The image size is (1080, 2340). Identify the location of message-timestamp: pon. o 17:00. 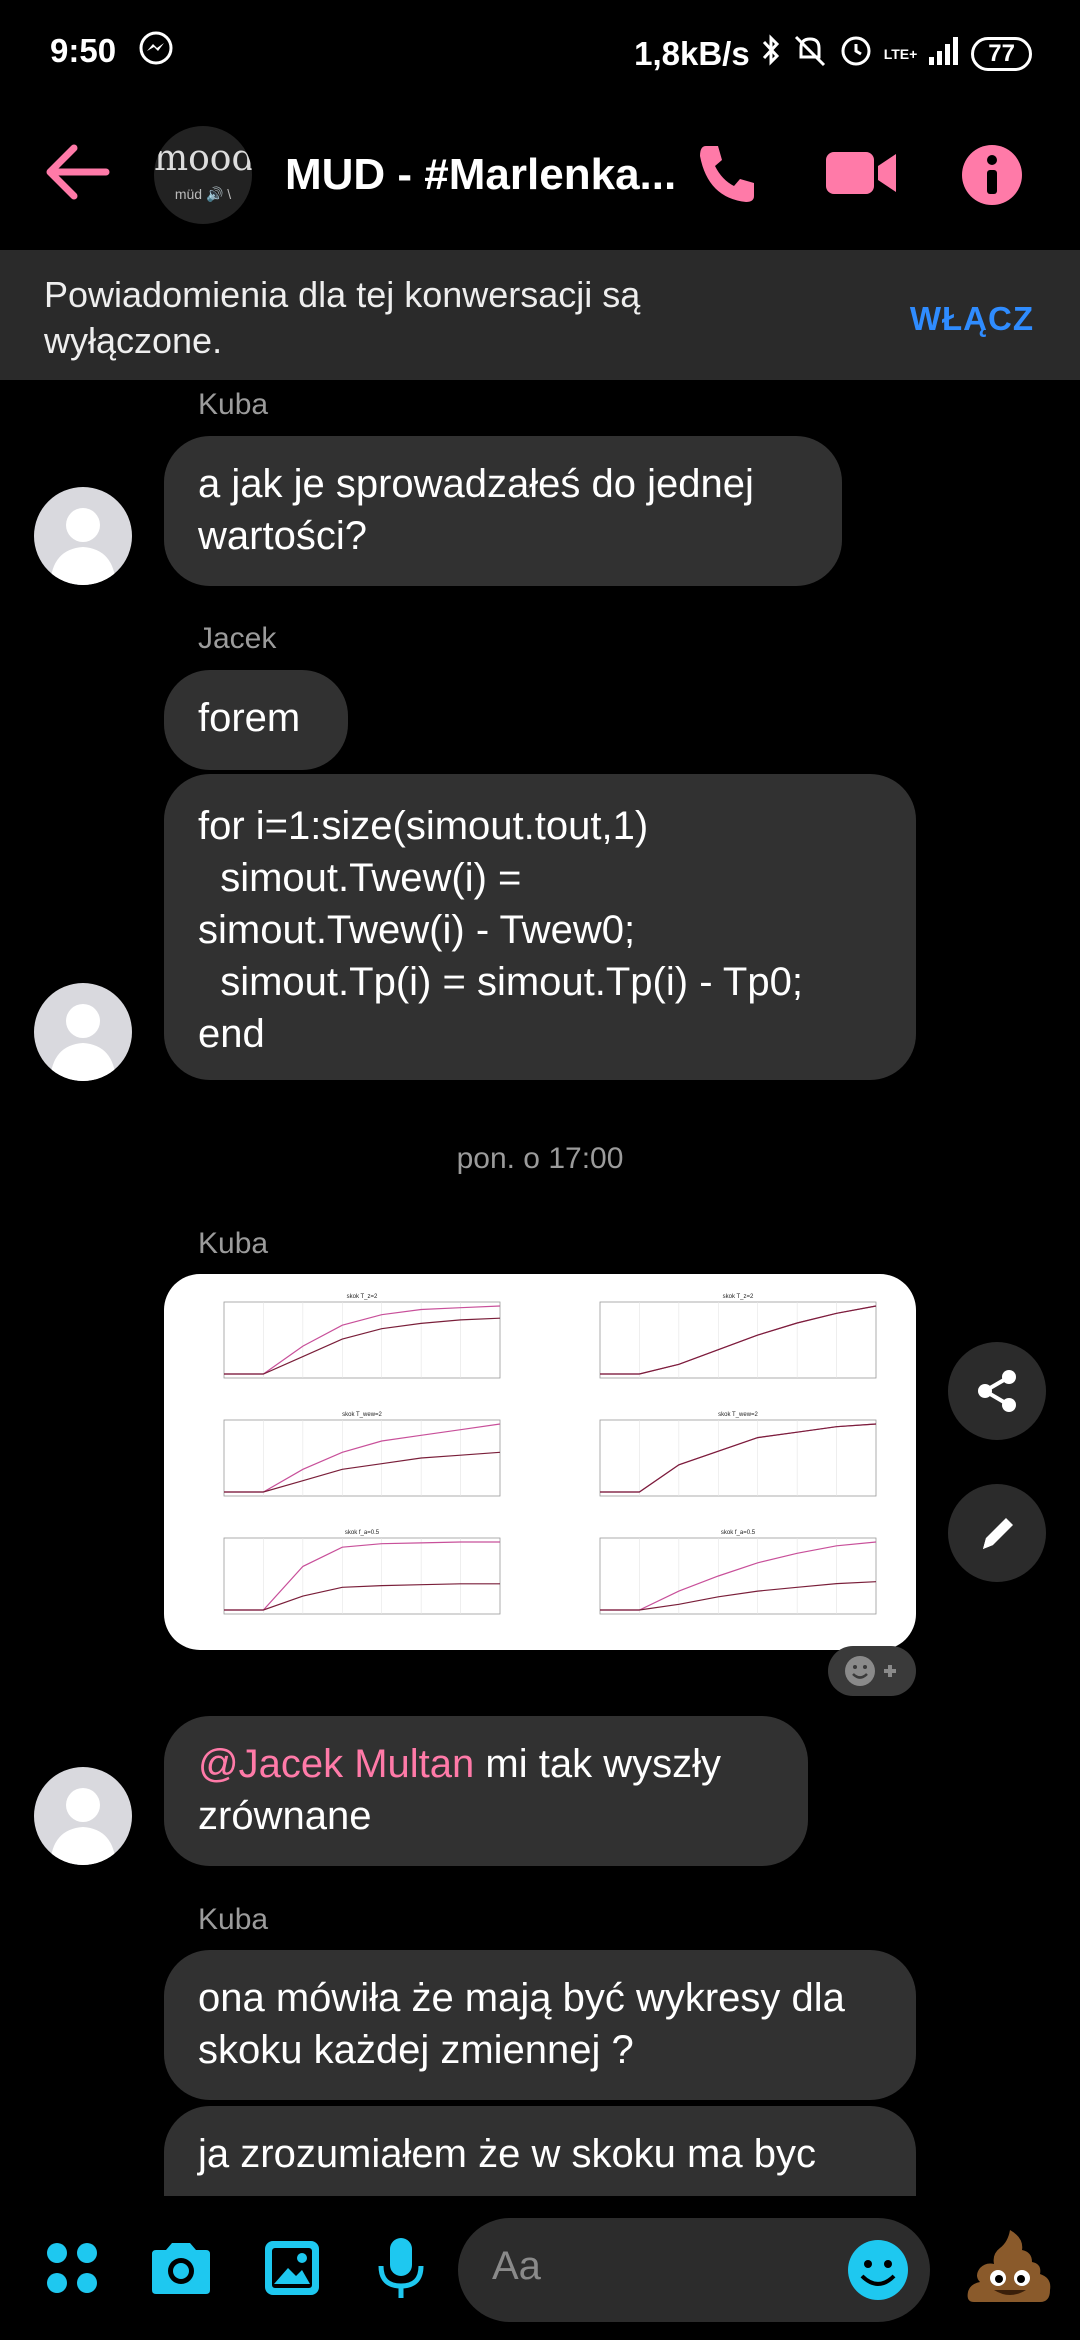
(540, 1158).